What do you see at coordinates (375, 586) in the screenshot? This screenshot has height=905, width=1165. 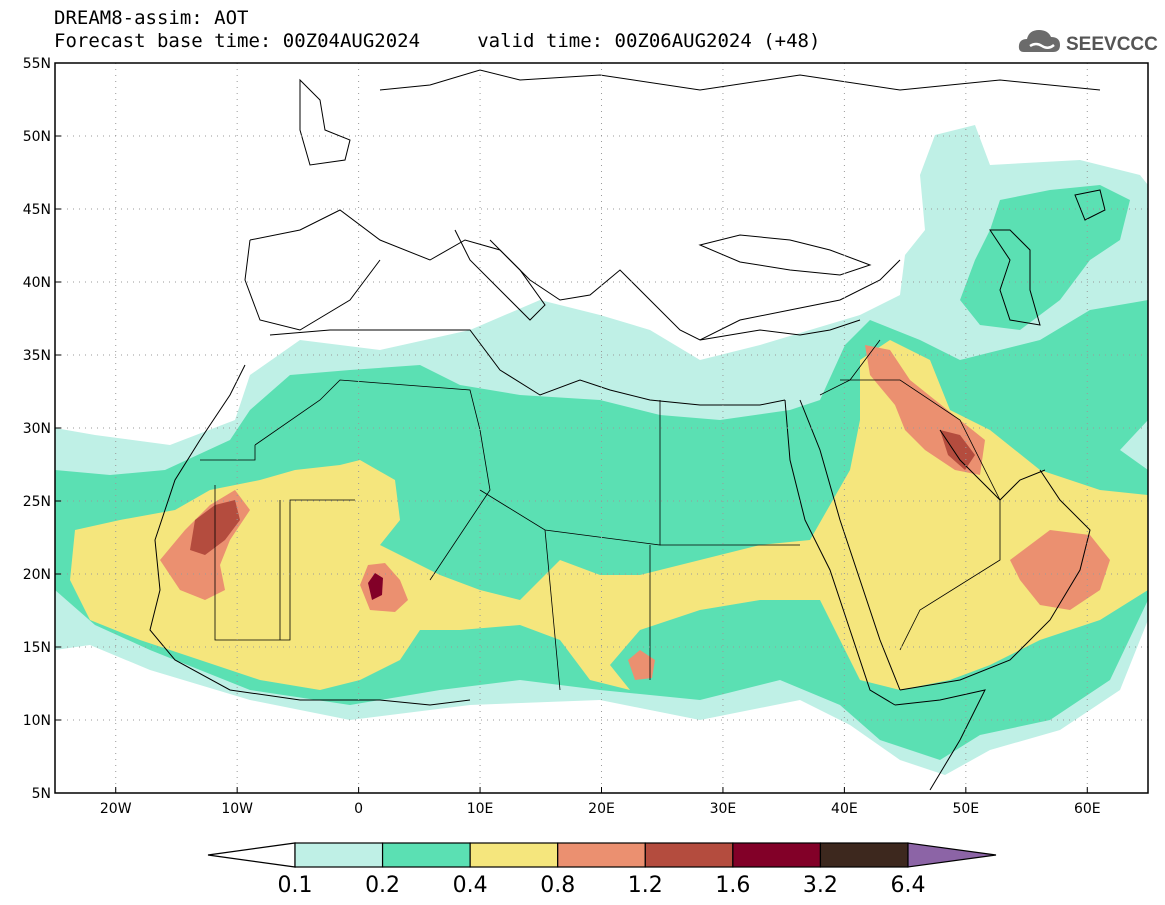 I see `aot-level-1.6` at bounding box center [375, 586].